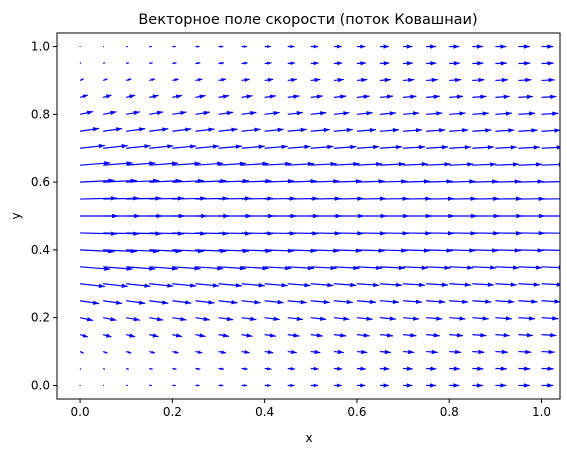 This screenshot has width=567, height=455. What do you see at coordinates (311, 409) in the screenshot?
I see `x-axis: 0.0 0.2 0.4 0.6 0.8 1.0` at bounding box center [311, 409].